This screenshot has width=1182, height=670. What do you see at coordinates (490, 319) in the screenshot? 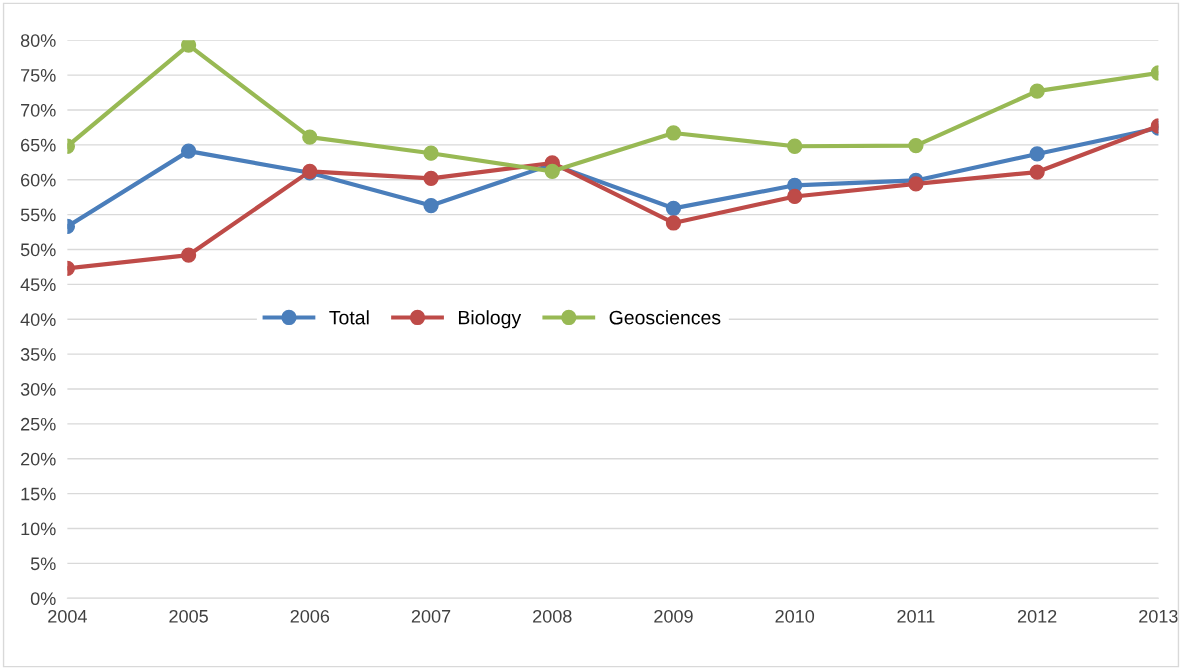
I see `legend-label: Biology` at bounding box center [490, 319].